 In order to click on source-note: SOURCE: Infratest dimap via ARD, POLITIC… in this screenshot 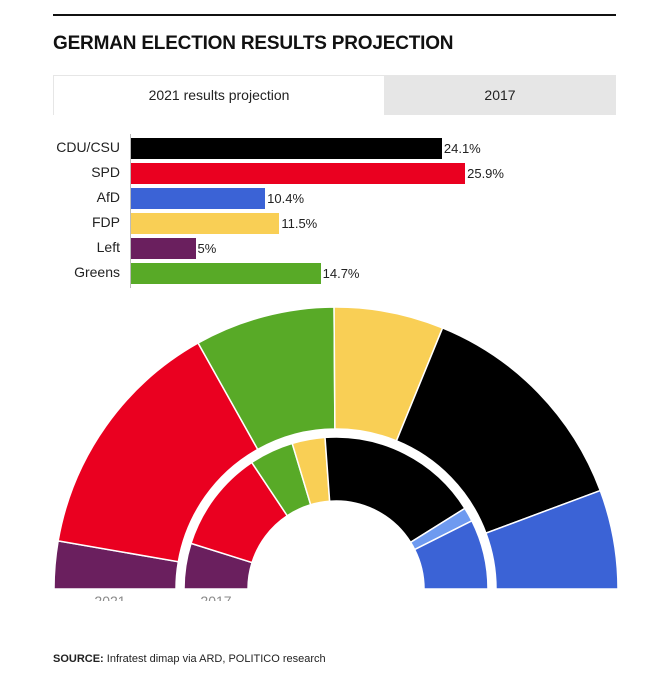, I will do `click(189, 659)`.